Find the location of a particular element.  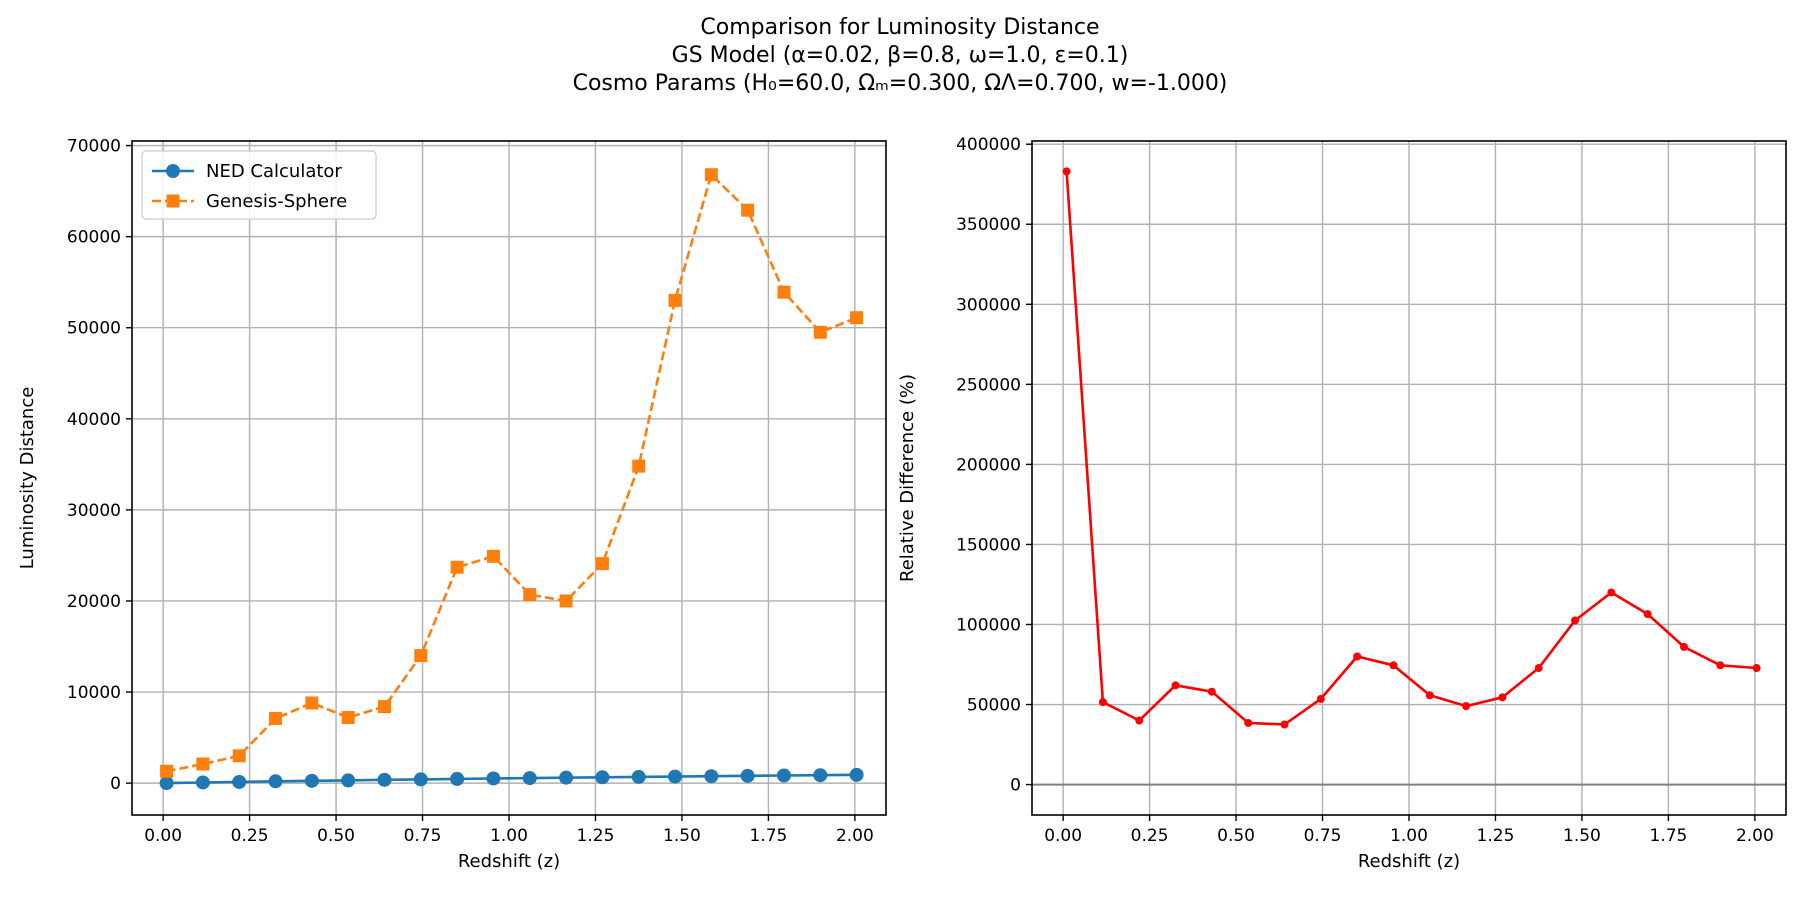

x-tick-label: 0.00 is located at coordinates (163, 836).